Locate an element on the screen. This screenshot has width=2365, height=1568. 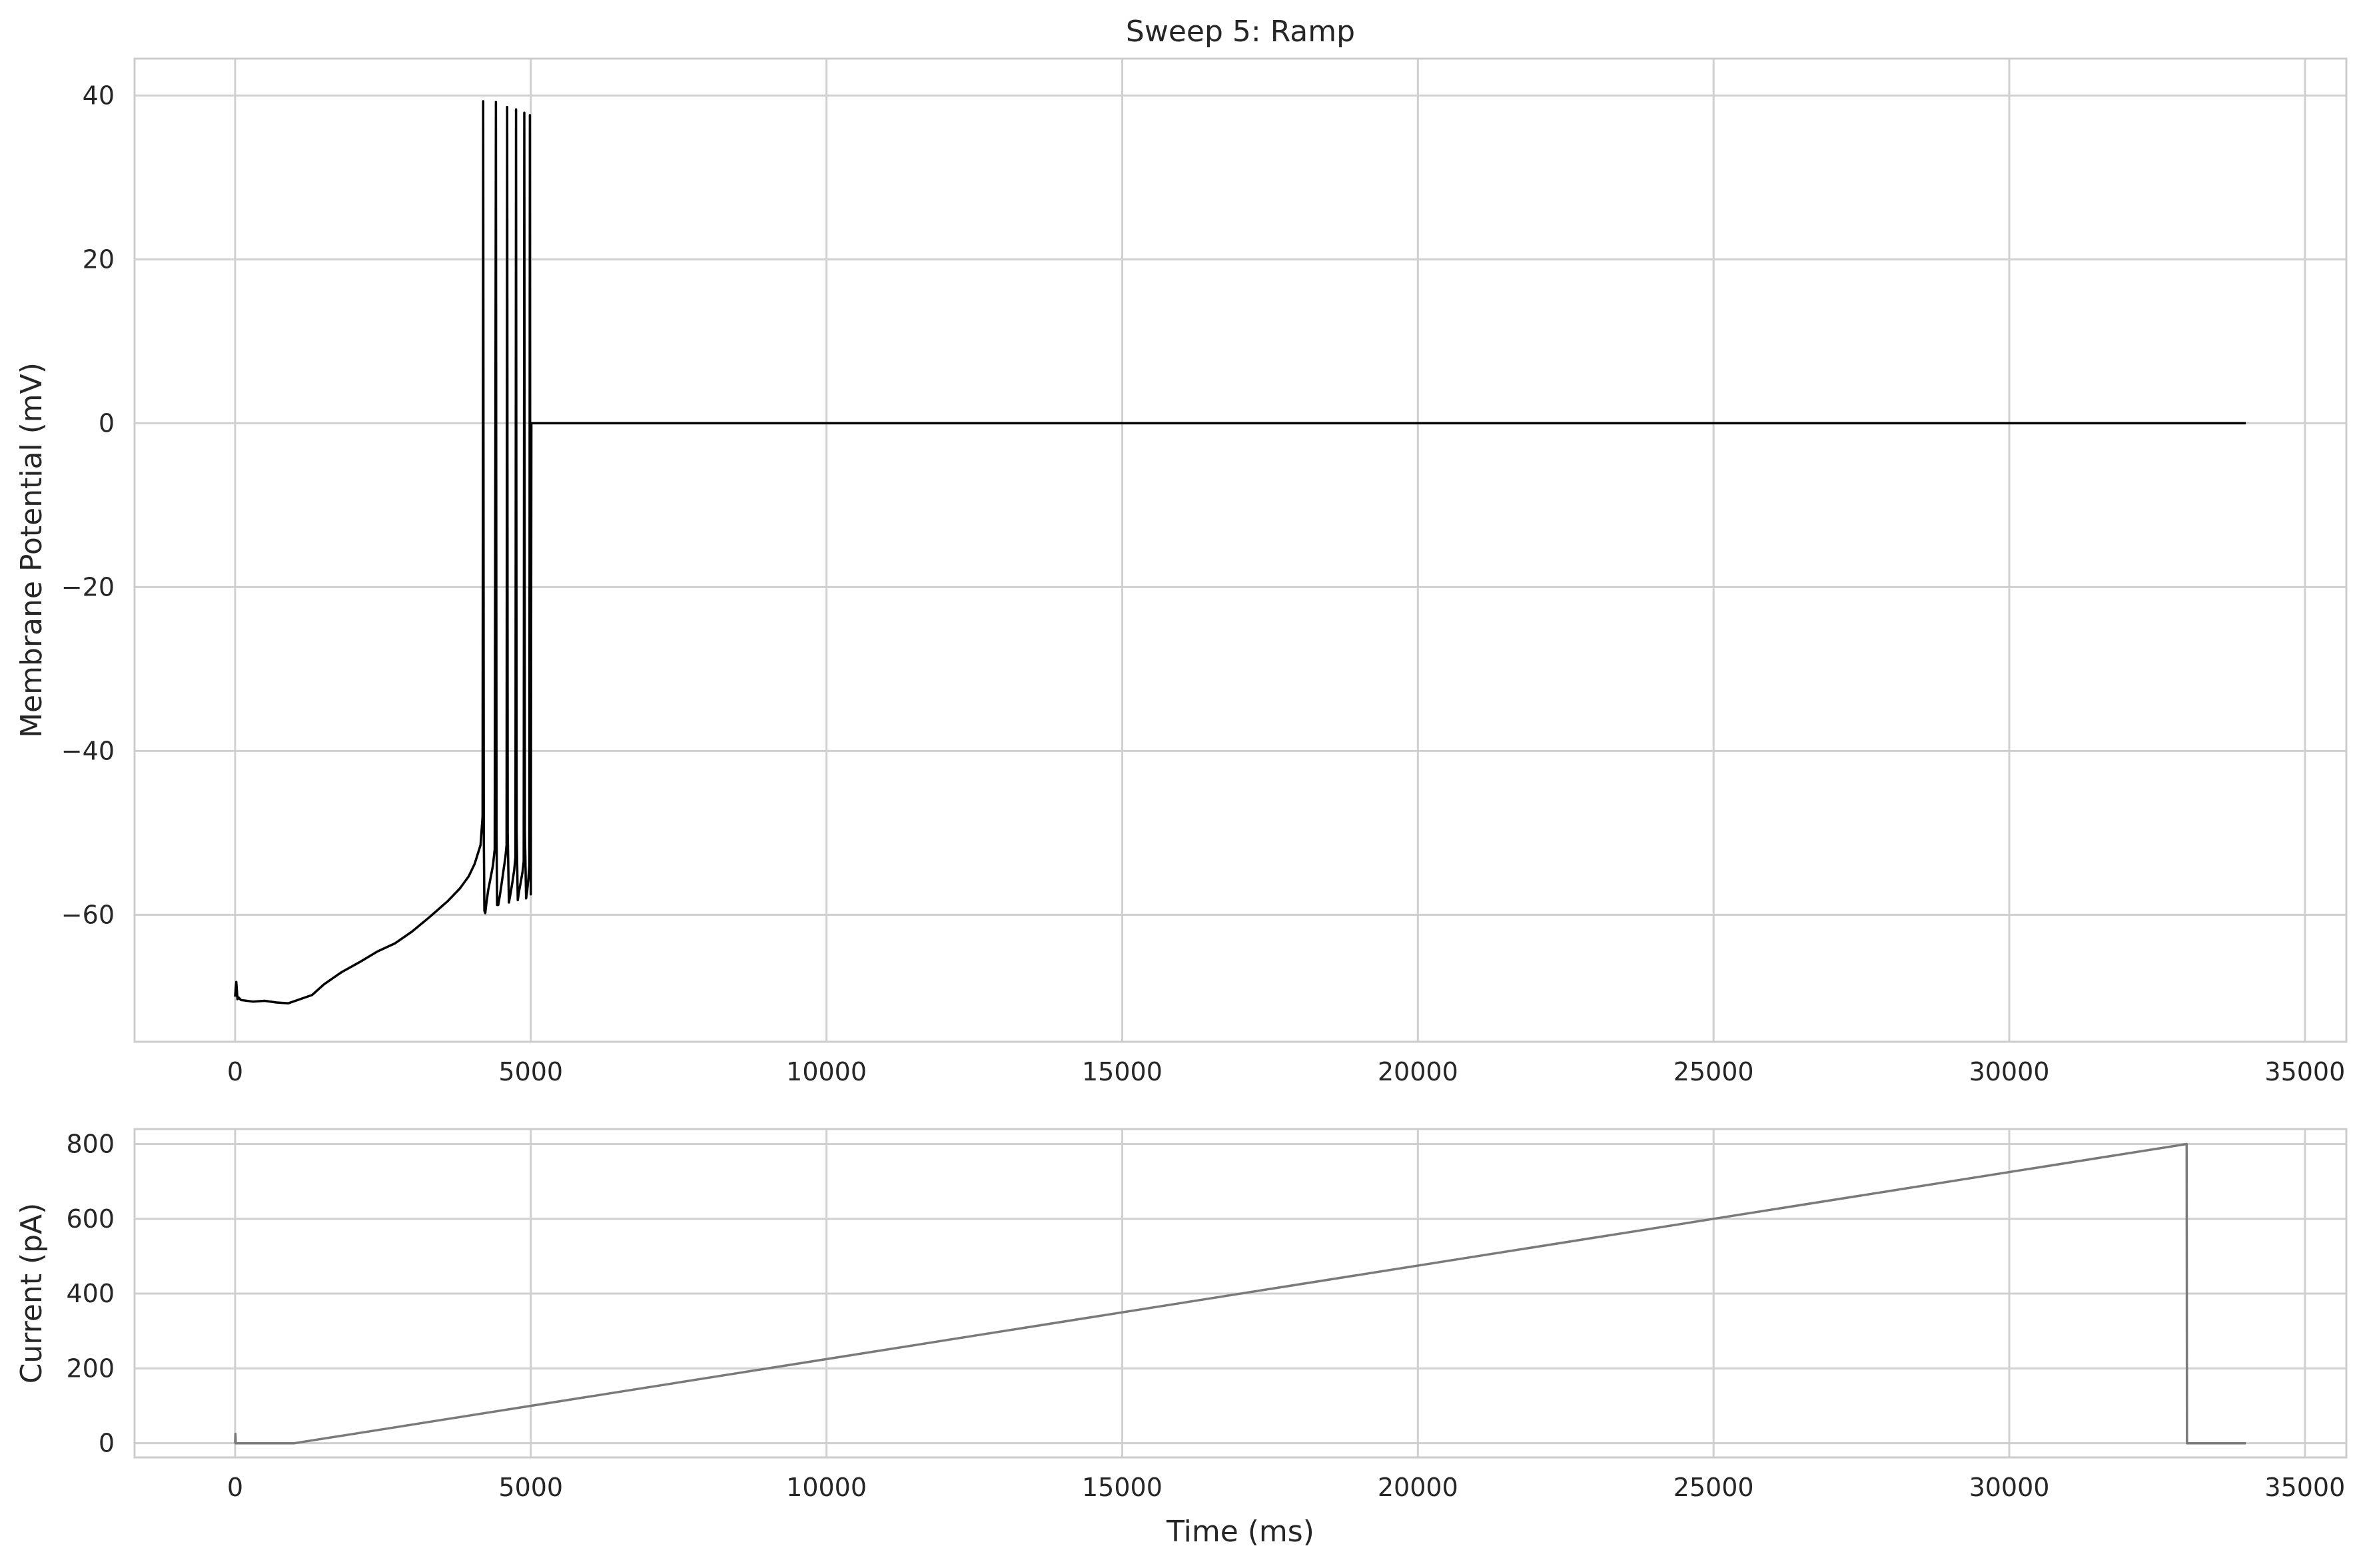
y-tick-label: −60 is located at coordinates (88, 914).